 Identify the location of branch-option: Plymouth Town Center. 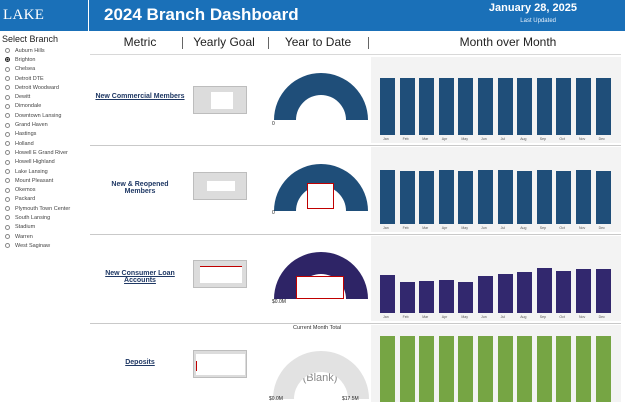
(45, 208).